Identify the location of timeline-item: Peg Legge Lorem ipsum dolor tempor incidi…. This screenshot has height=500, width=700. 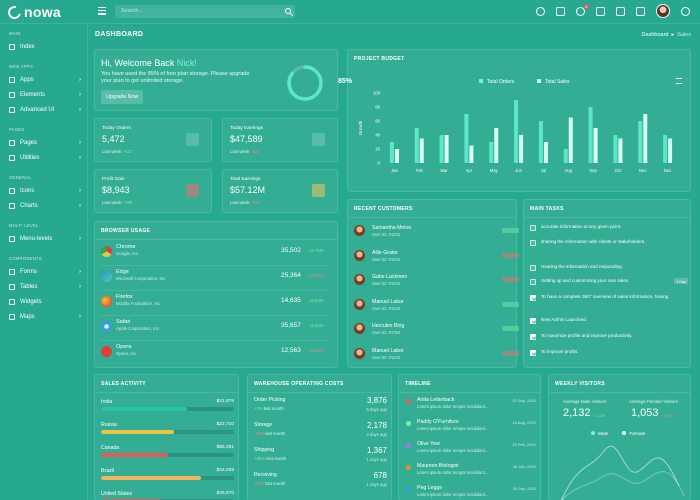
(470, 492).